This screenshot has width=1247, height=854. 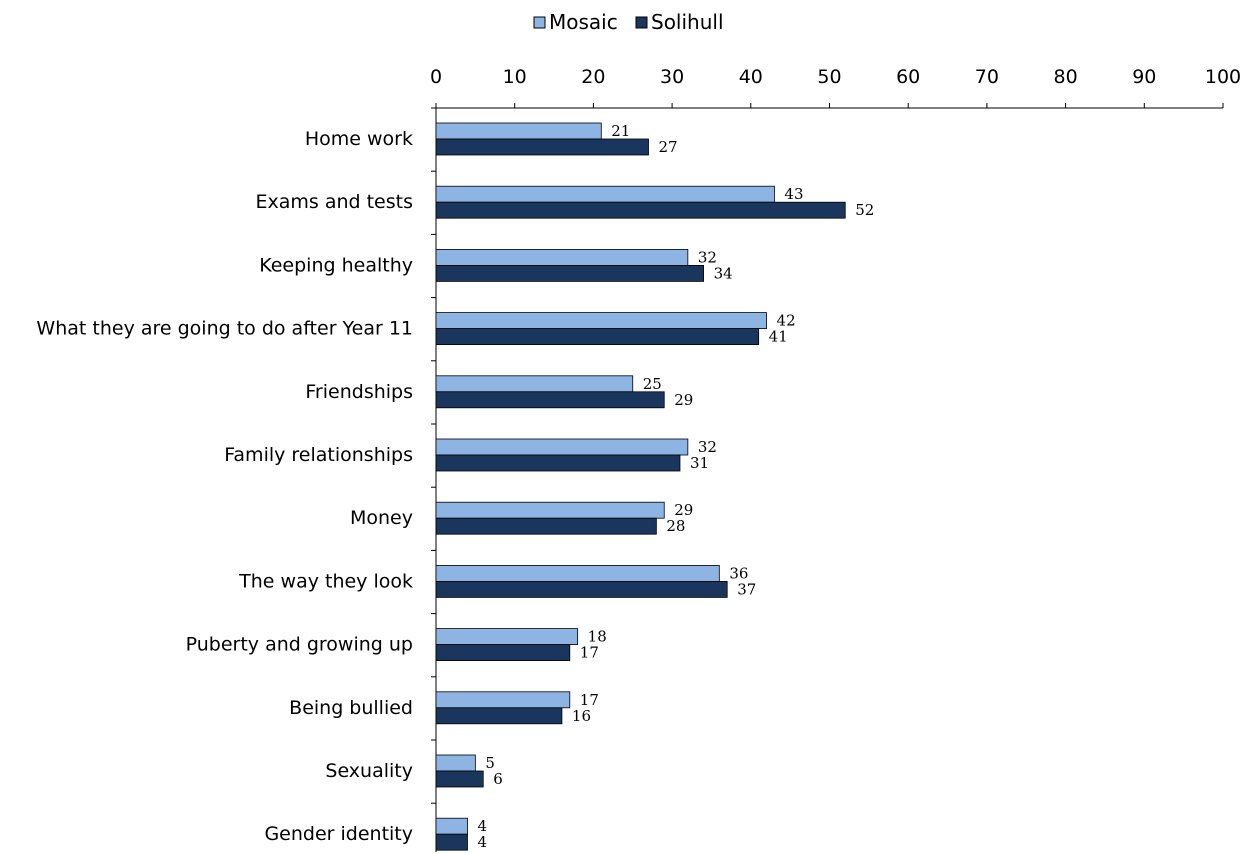 What do you see at coordinates (338, 834) in the screenshot?
I see `category-label: Gender identity` at bounding box center [338, 834].